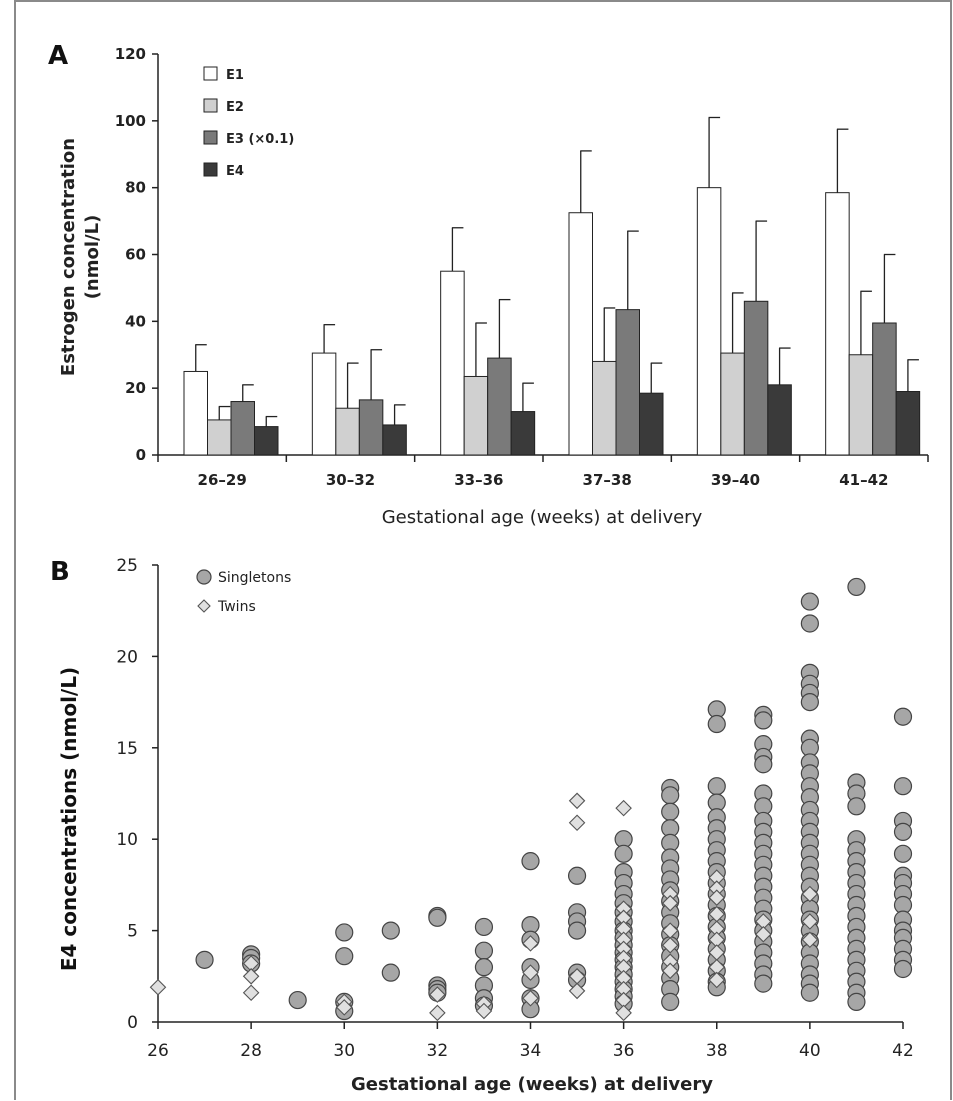 The height and width of the screenshot is (1101, 953). I want to click on panel-b-xtick-label: 38, so click(717, 1051).